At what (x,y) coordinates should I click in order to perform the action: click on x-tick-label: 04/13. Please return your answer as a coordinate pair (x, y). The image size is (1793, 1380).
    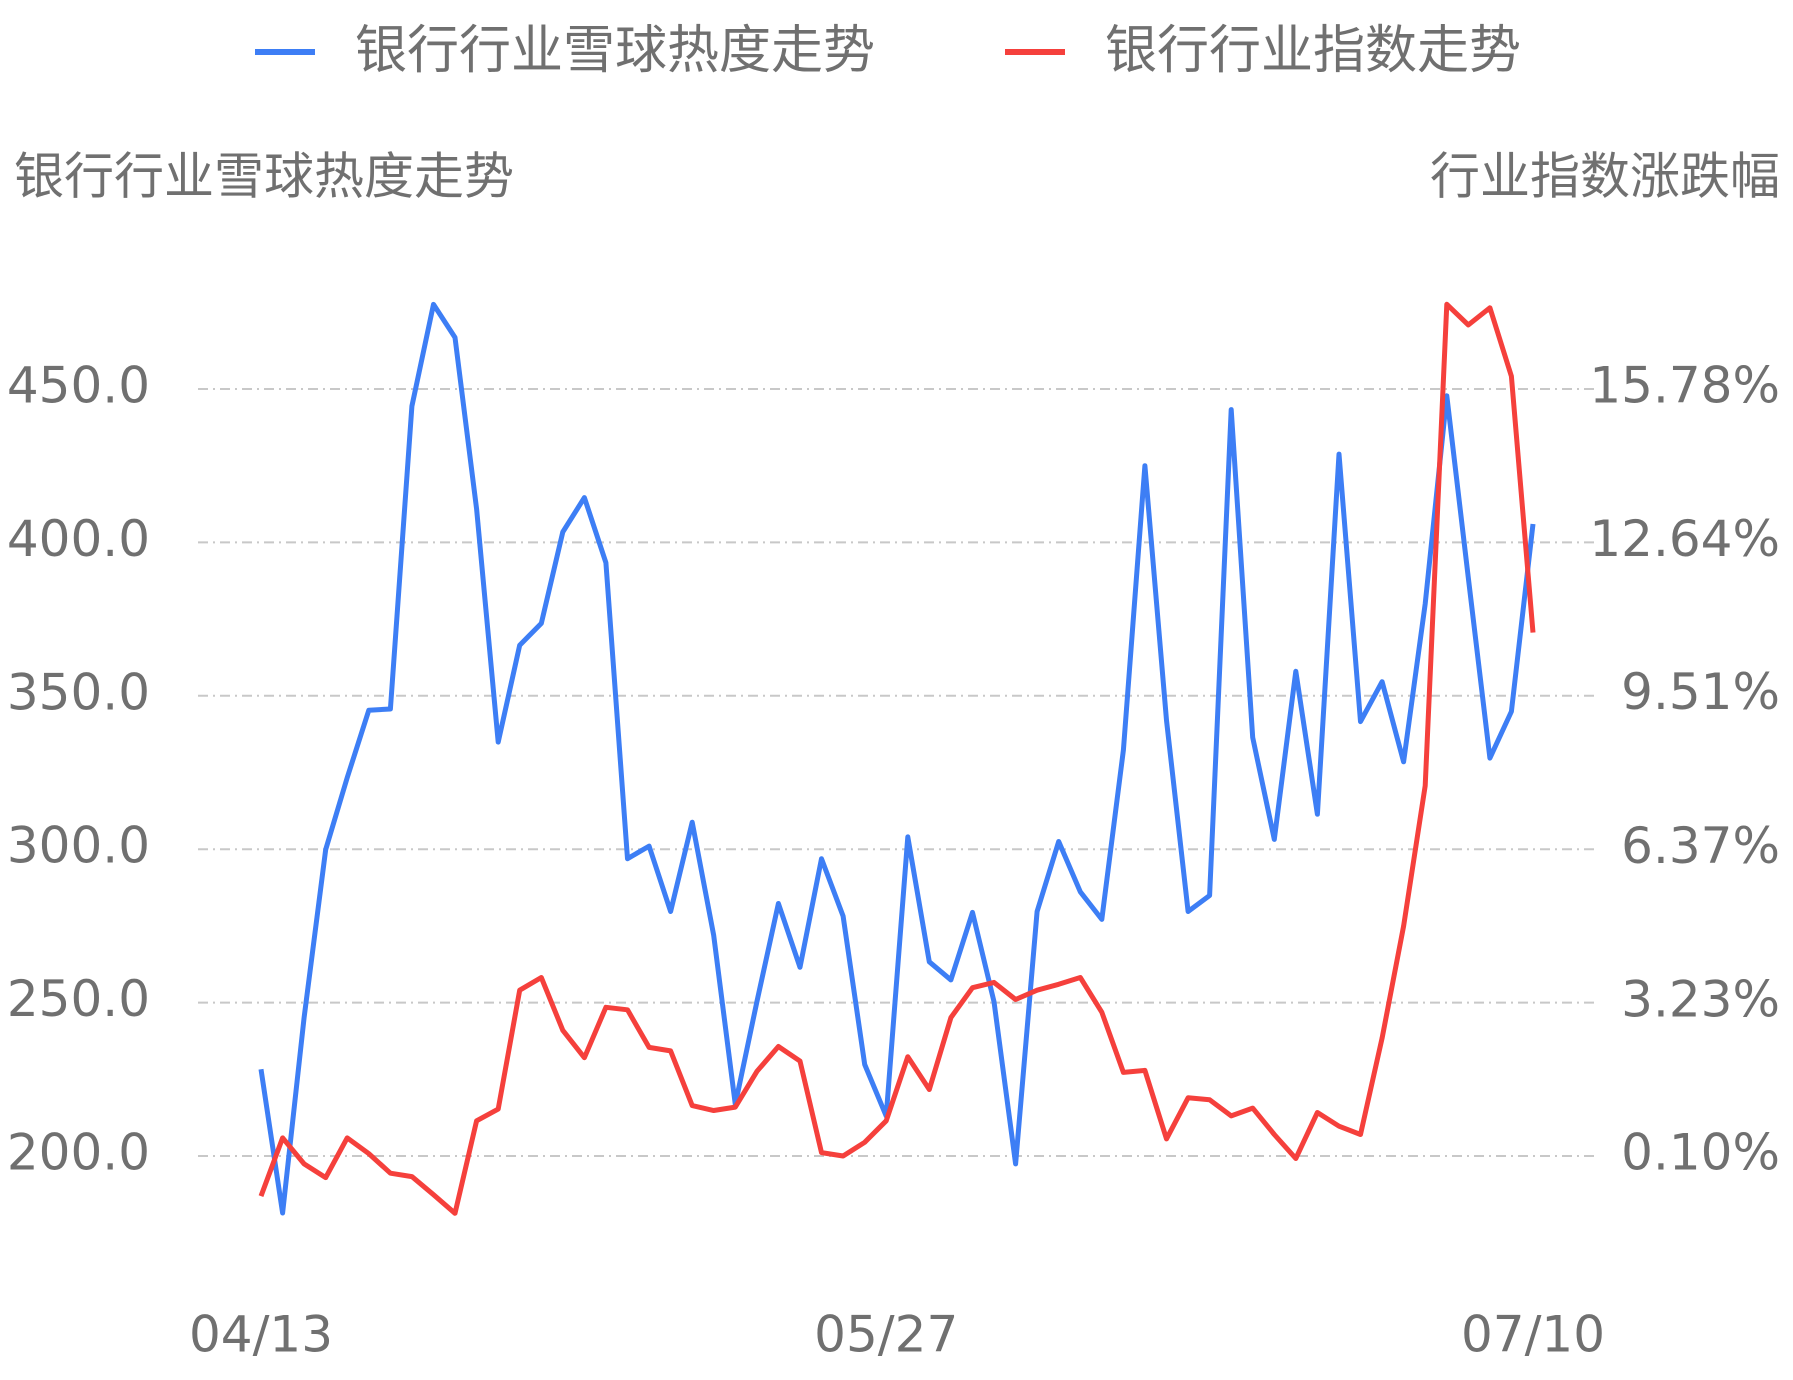
    Looking at the image, I should click on (261, 1335).